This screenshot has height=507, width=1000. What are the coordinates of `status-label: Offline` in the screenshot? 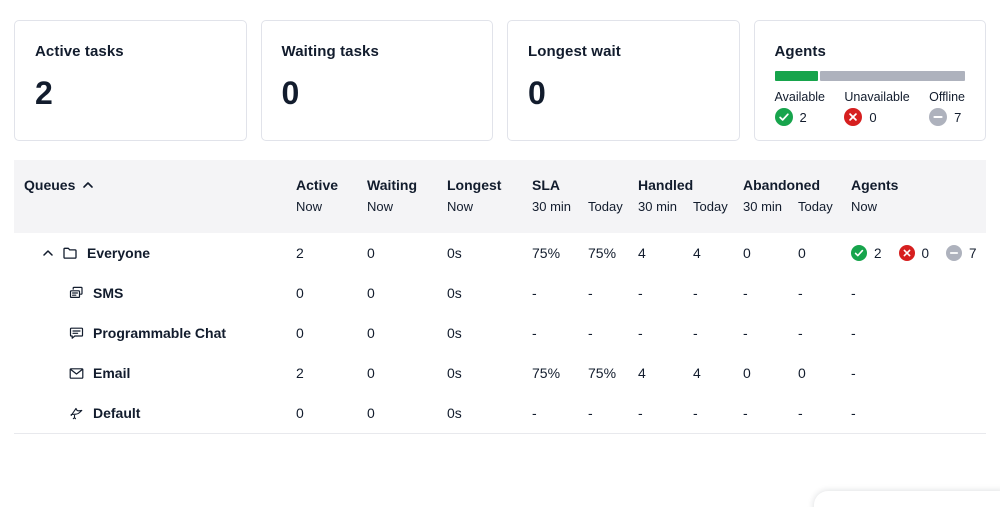 It's located at (947, 97).